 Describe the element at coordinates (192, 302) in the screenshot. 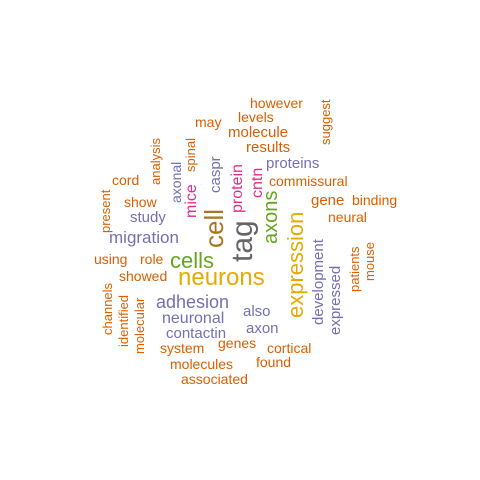

I see `word-adhesion: adhesion` at that location.